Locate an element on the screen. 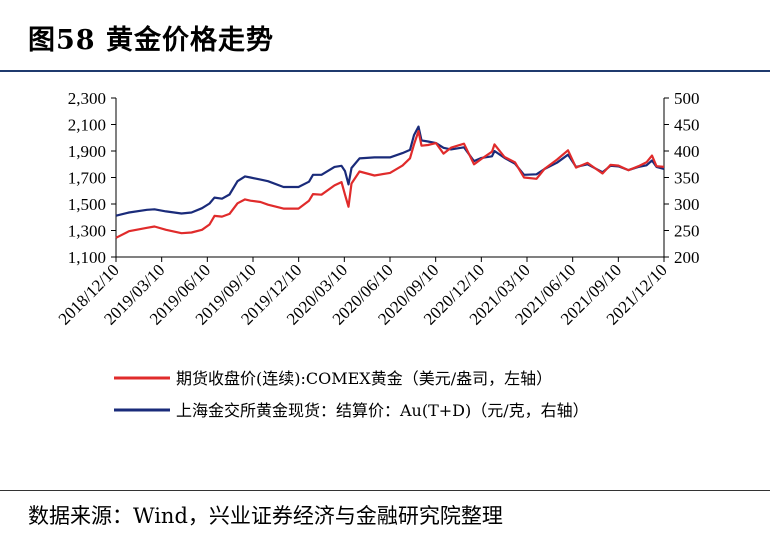 The image size is (770, 543). page-title: 图58 黄金价格走势 is located at coordinates (151, 40).